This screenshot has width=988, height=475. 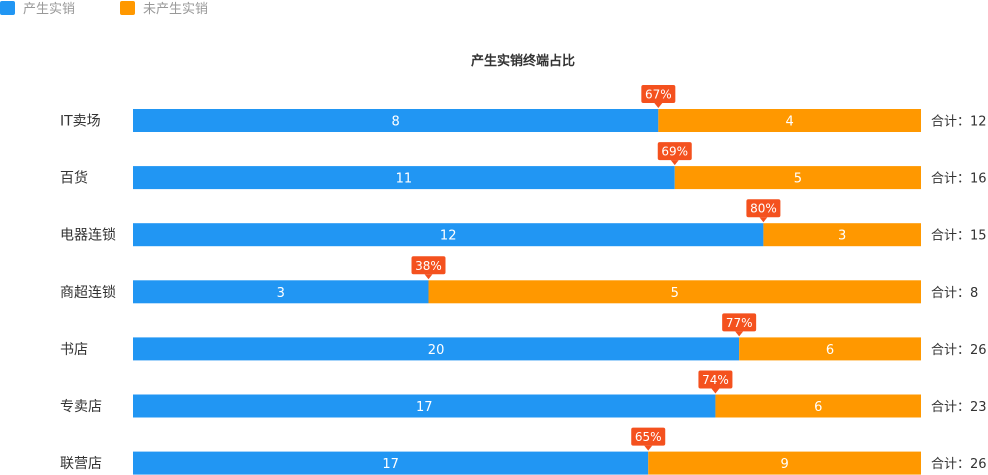 What do you see at coordinates (104, 9) in the screenshot?
I see `legend: 产生实销 未产生实销` at bounding box center [104, 9].